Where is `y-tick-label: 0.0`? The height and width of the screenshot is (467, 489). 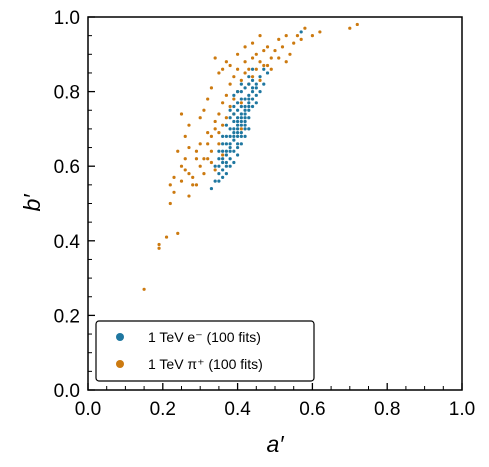 y-tick-label: 0.0 is located at coordinates (67, 391).